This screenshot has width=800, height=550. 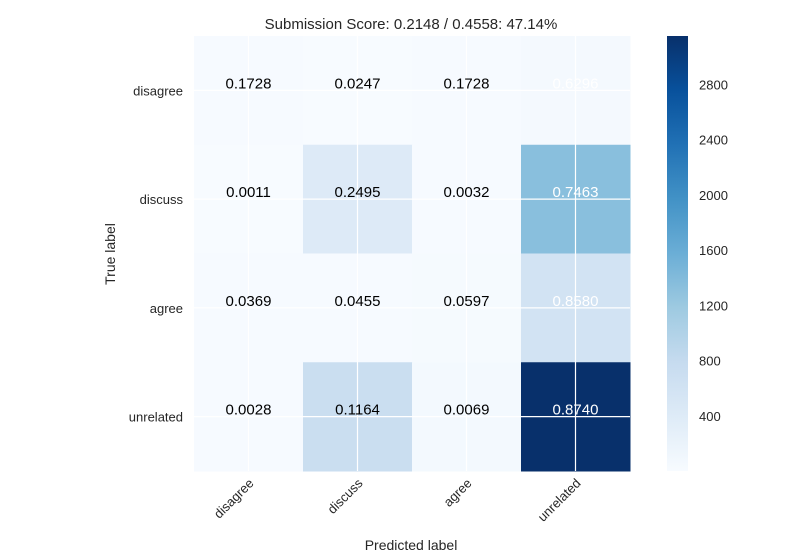 What do you see at coordinates (411, 543) in the screenshot?
I see `x-axis-label: Predicted label` at bounding box center [411, 543].